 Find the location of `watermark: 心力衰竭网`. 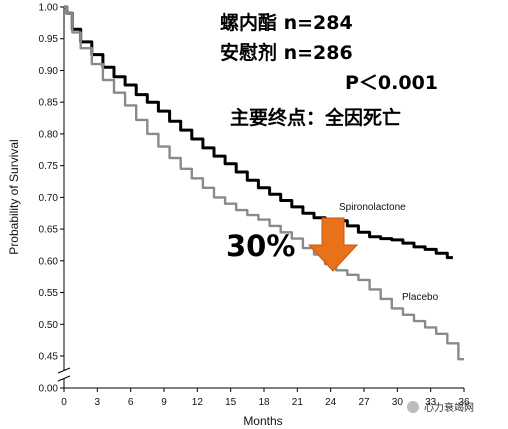

watermark: 心力衰竭网 is located at coordinates (440, 407).